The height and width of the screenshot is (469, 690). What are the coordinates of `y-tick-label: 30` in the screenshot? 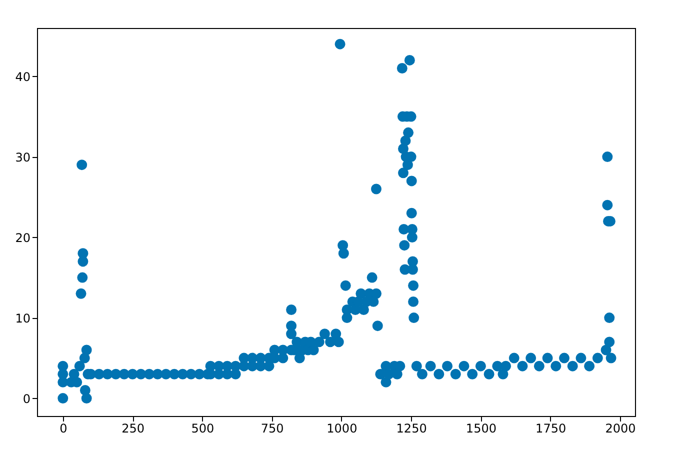 It's located at (22, 157).